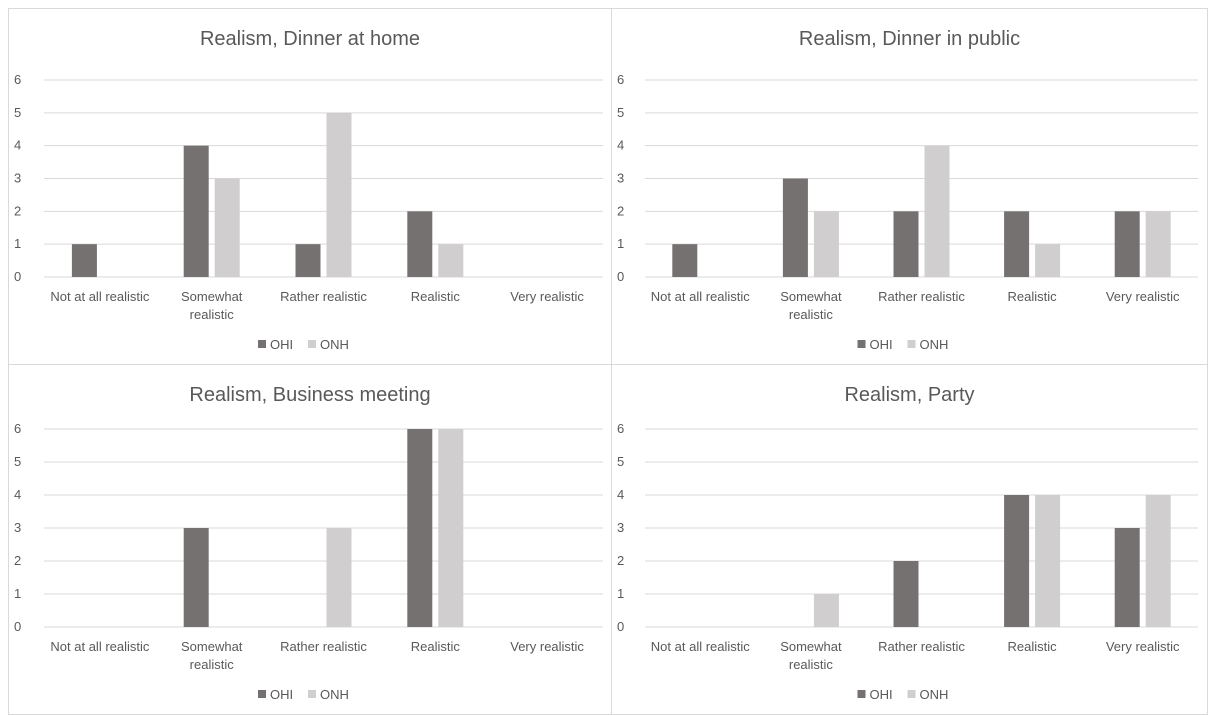 The image size is (1208, 715). What do you see at coordinates (310, 39) in the screenshot?
I see `chart-title: Realism, Dinner at home` at bounding box center [310, 39].